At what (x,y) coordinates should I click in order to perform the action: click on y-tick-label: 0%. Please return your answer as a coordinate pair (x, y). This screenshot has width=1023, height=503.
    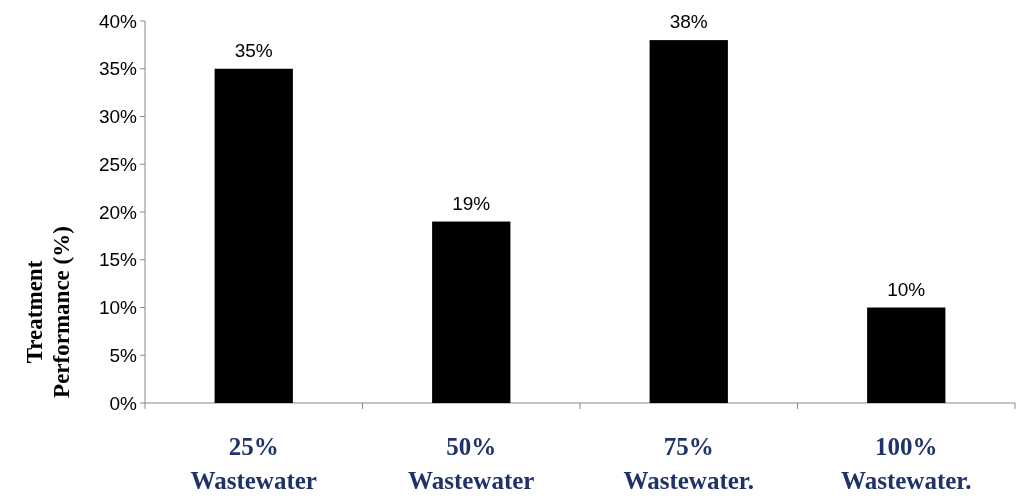
    Looking at the image, I should click on (123, 403).